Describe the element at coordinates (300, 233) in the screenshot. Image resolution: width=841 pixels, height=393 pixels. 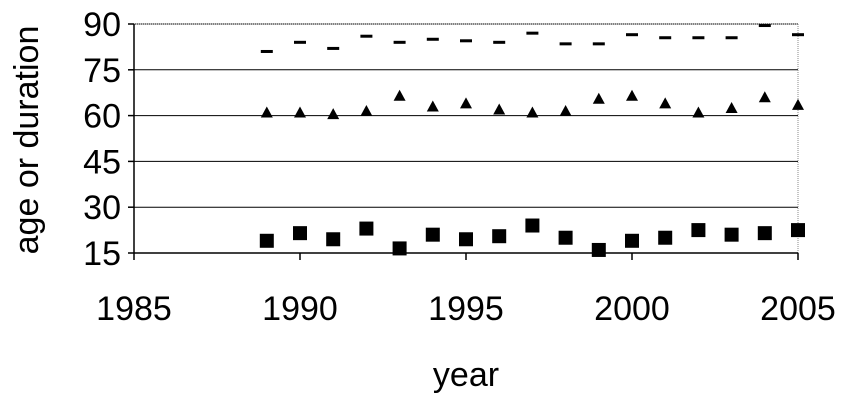
I see `square-point-1990` at that location.